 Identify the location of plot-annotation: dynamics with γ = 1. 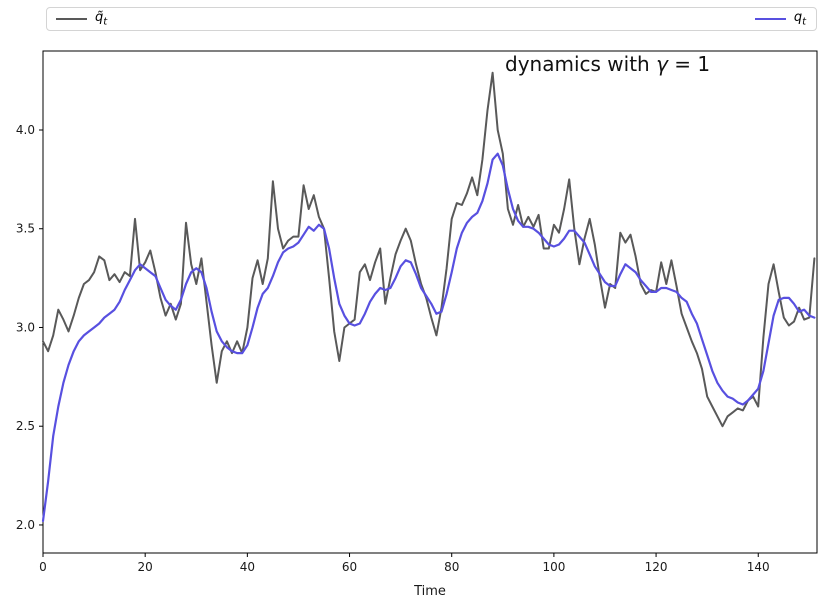
(608, 64).